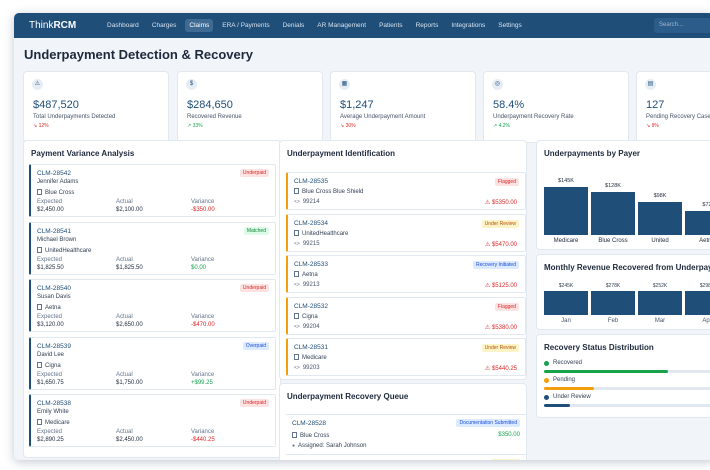 This screenshot has height=470, width=710. I want to click on bar-medicare, so click(566, 210).